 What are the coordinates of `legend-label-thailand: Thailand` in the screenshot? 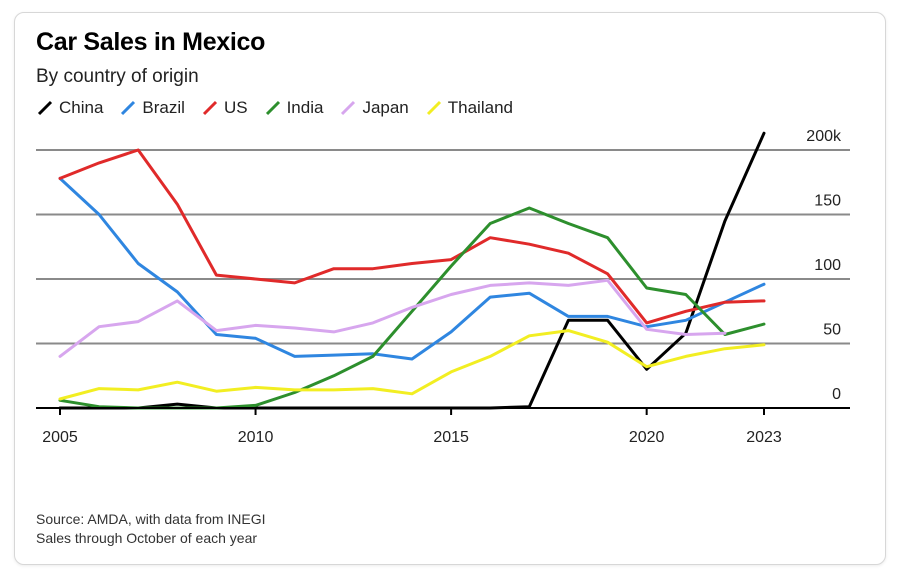 It's located at (480, 107).